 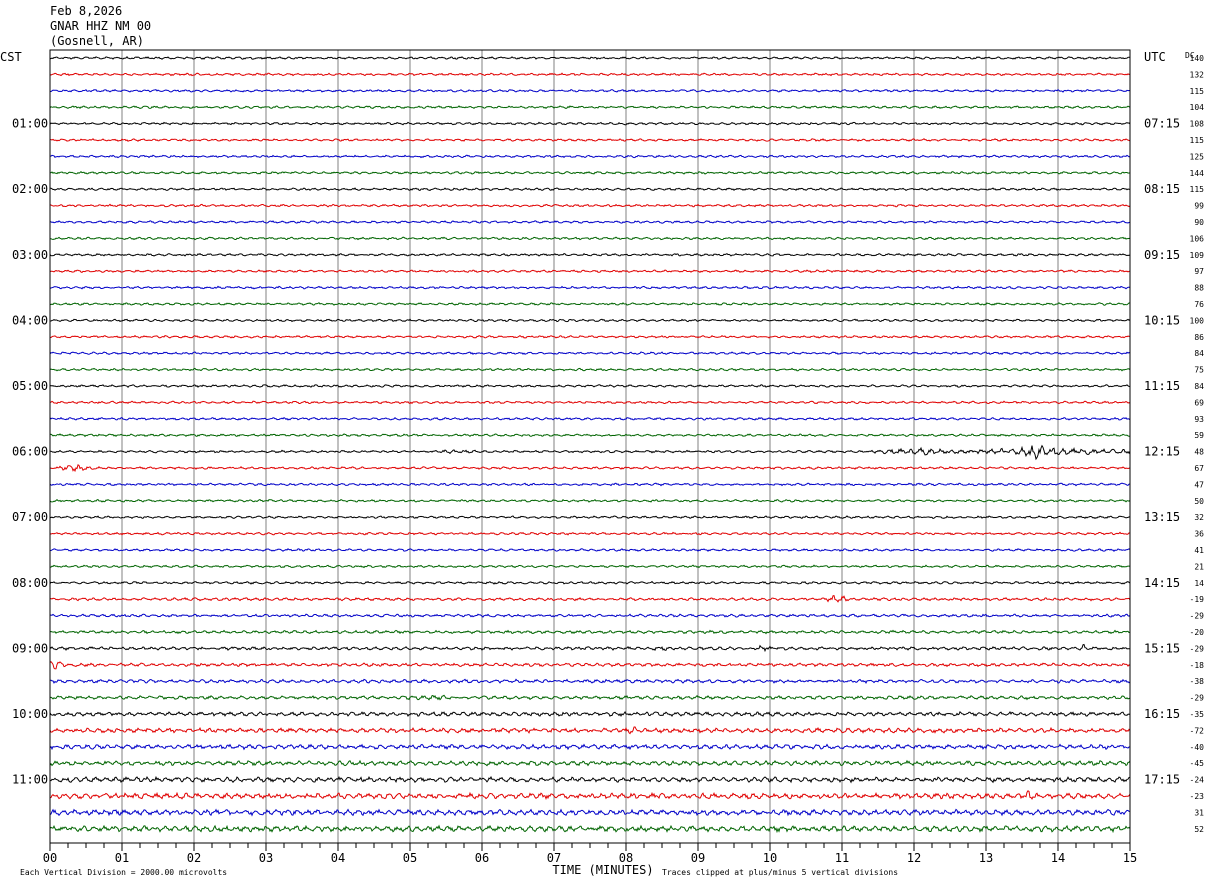 What do you see at coordinates (1162, 255) in the screenshot?
I see `utc-hour-label: 09:15` at bounding box center [1162, 255].